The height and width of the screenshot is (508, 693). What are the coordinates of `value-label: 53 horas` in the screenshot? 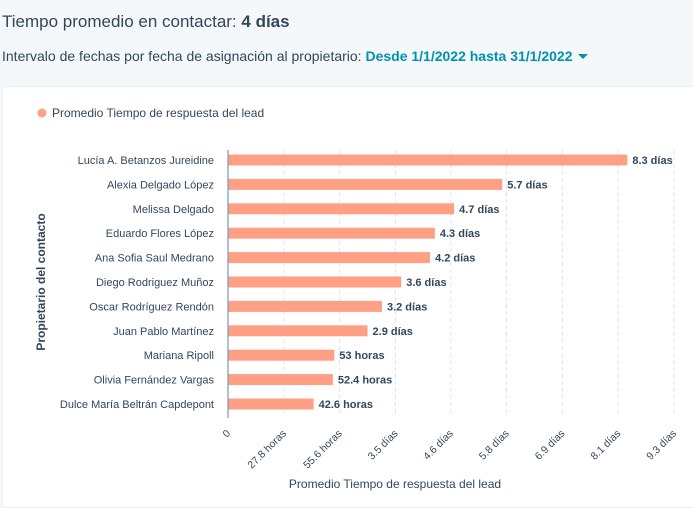 It's located at (361, 356).